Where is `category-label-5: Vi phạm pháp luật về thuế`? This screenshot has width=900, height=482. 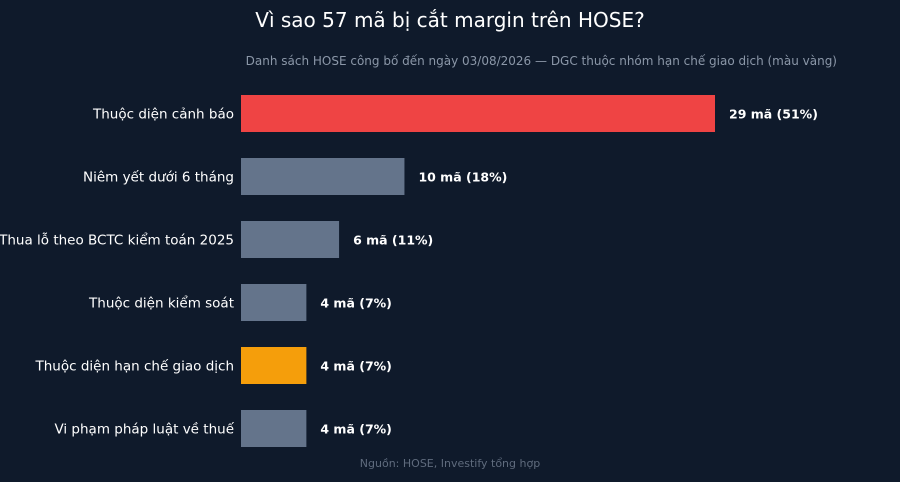
category-label-5: Vi phạm pháp luật về thuế is located at coordinates (144, 429).